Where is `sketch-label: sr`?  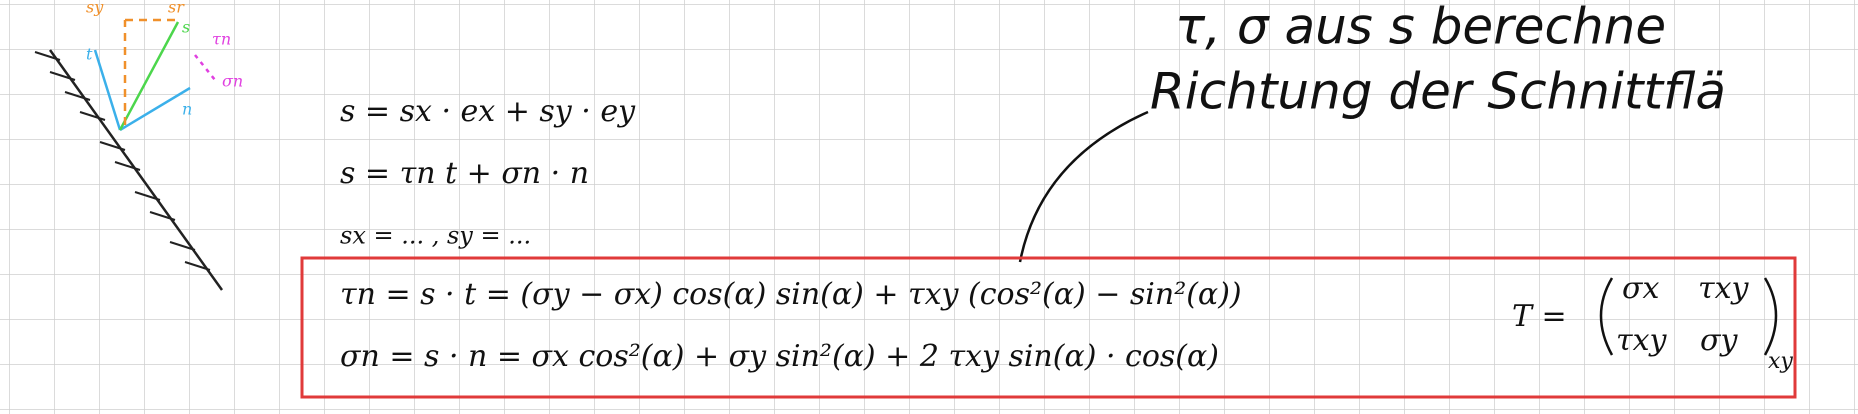
sketch-label: sr is located at coordinates (176, 8).